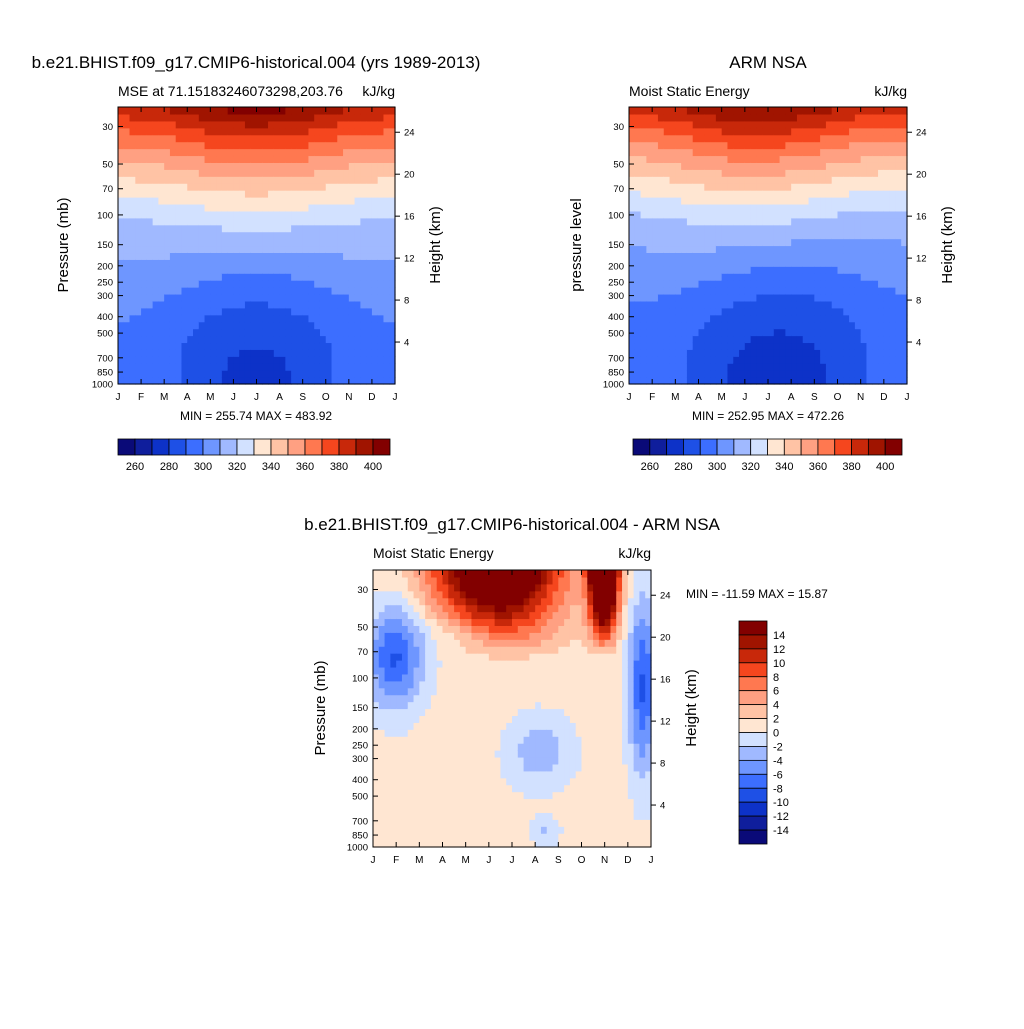 Image resolution: width=1024 pixels, height=1029 pixels. Describe the element at coordinates (907, 397) in the screenshot. I see `x-tick-label: J` at that location.